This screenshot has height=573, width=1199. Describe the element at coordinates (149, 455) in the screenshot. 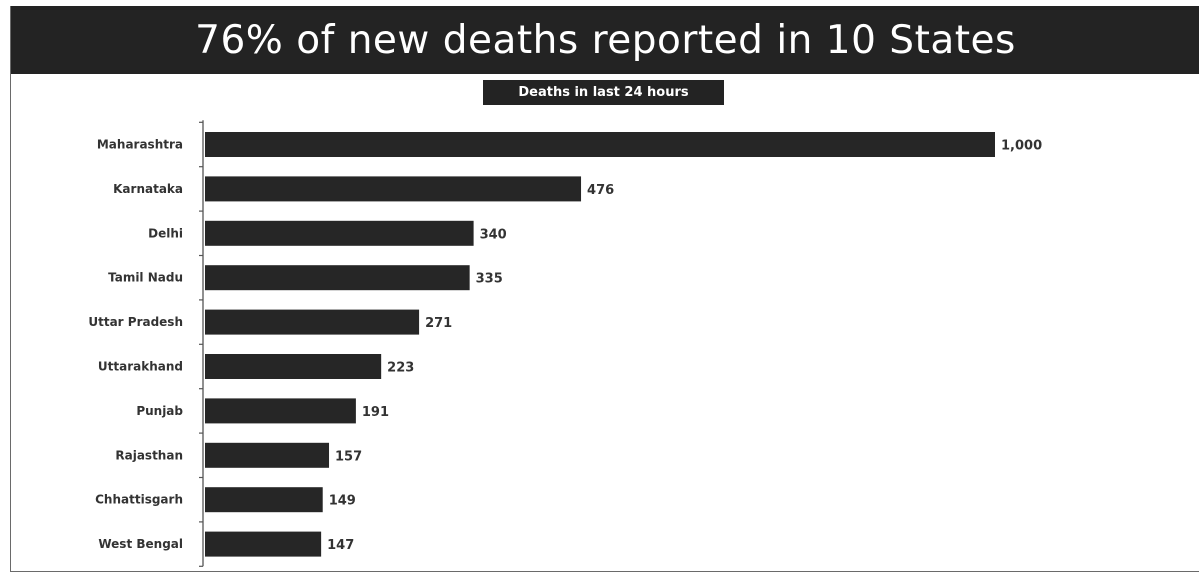

I see `category-label: Rajasthan` at that location.